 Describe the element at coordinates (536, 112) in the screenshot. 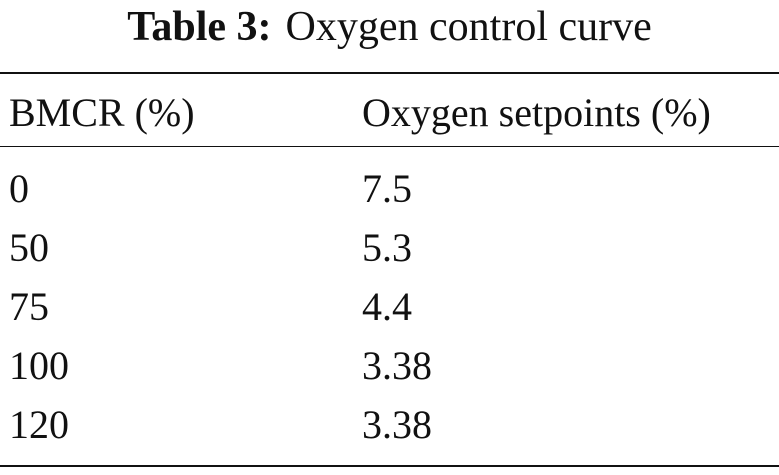

I see `header-oxygen-setpoints: Oxygen setpoints (%)` at that location.